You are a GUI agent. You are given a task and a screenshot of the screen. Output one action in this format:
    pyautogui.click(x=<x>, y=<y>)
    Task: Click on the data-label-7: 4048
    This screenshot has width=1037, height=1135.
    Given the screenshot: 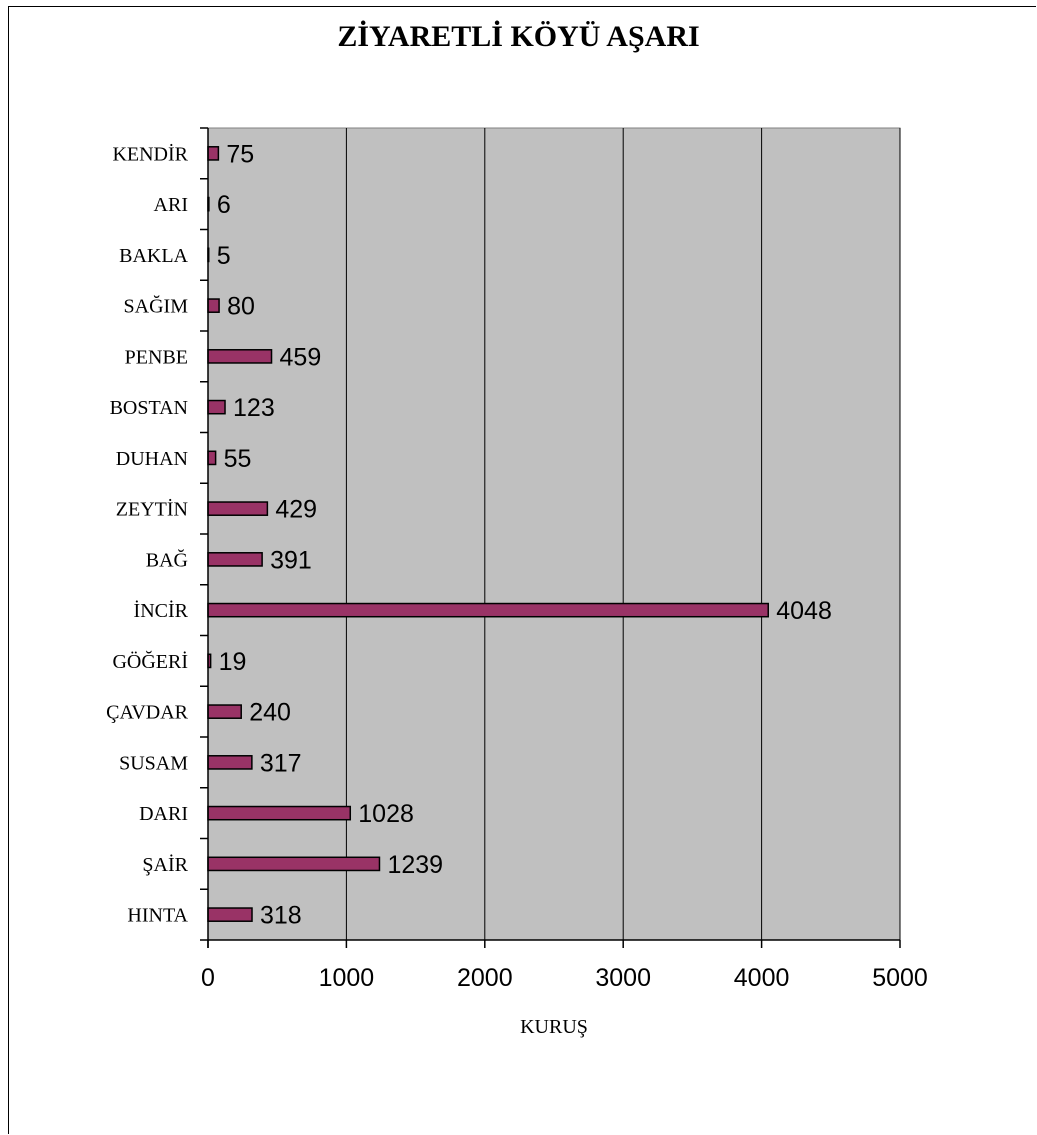 What is the action you would take?
    pyautogui.click(x=804, y=611)
    